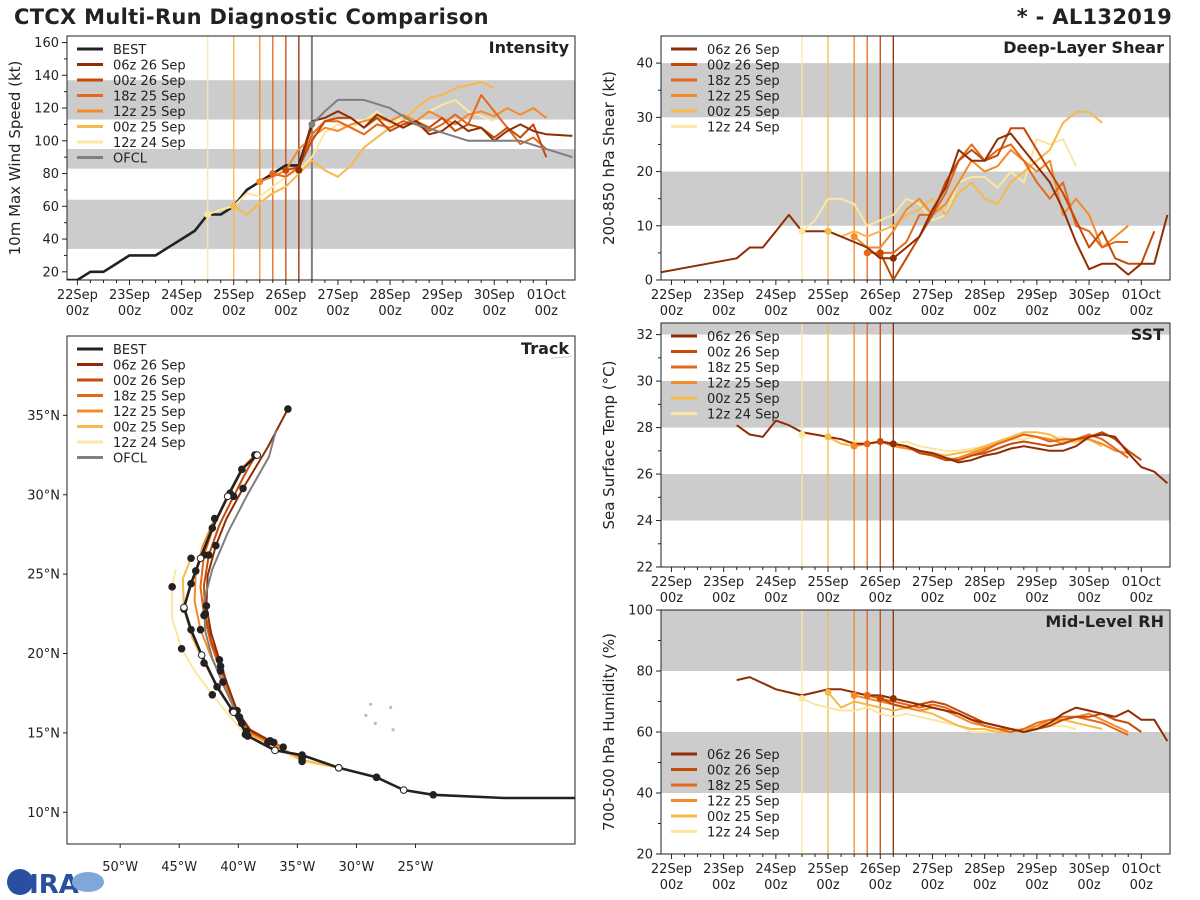  Describe the element at coordinates (44, 885) in the screenshot. I see `logo-text: CIRA` at that location.